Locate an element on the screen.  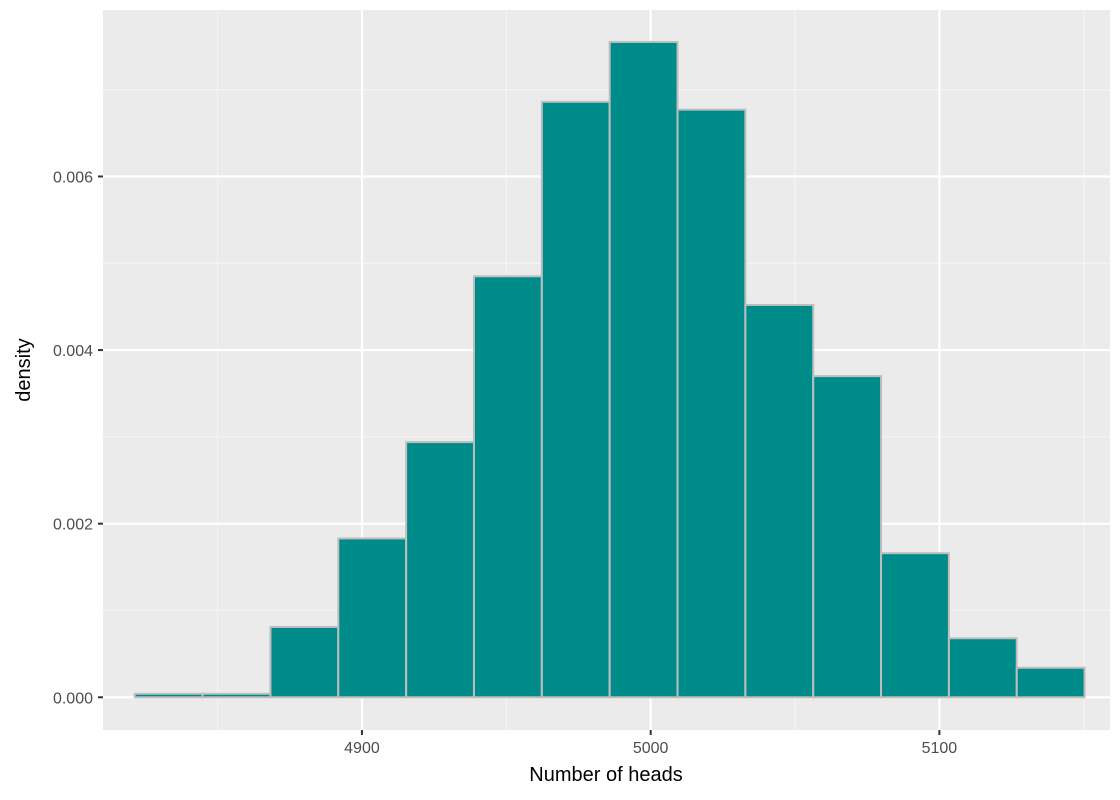
y-tick-label: 0.000 is located at coordinates (73, 698).